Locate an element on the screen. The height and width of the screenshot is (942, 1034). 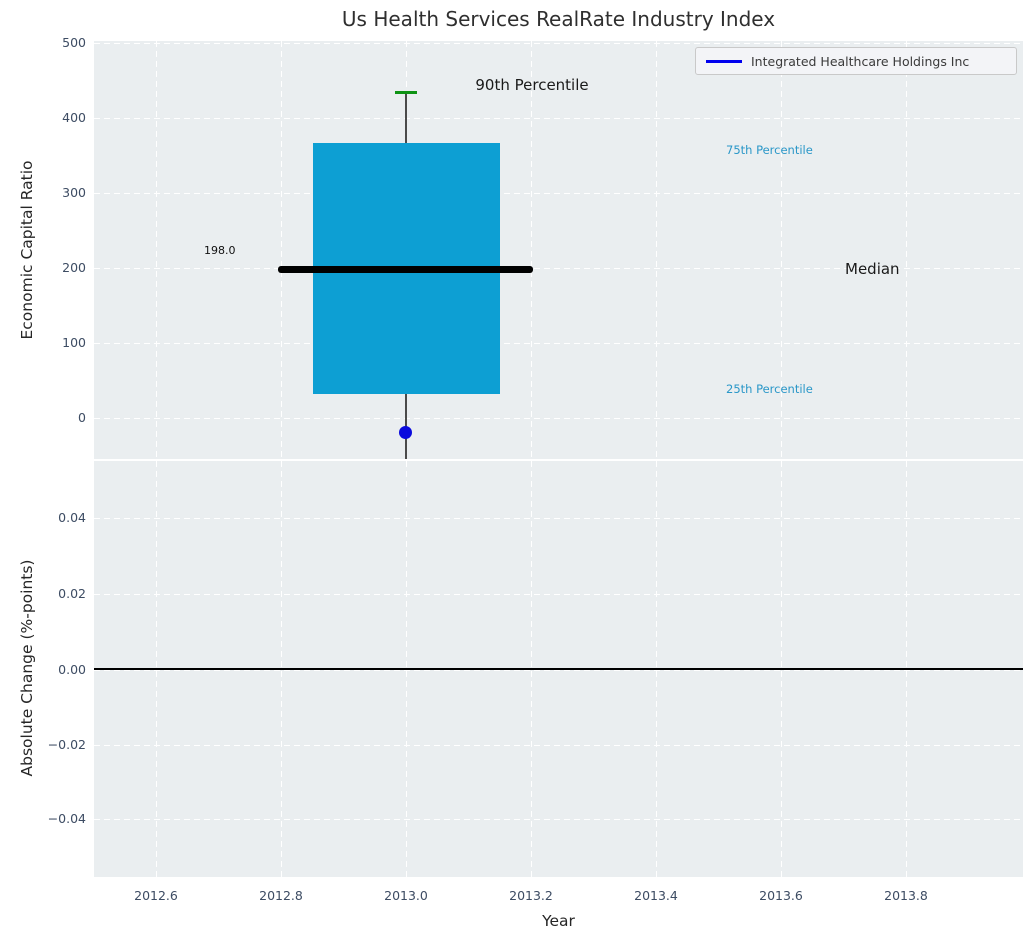
ytick-top-400: 400 is located at coordinates (74, 117).